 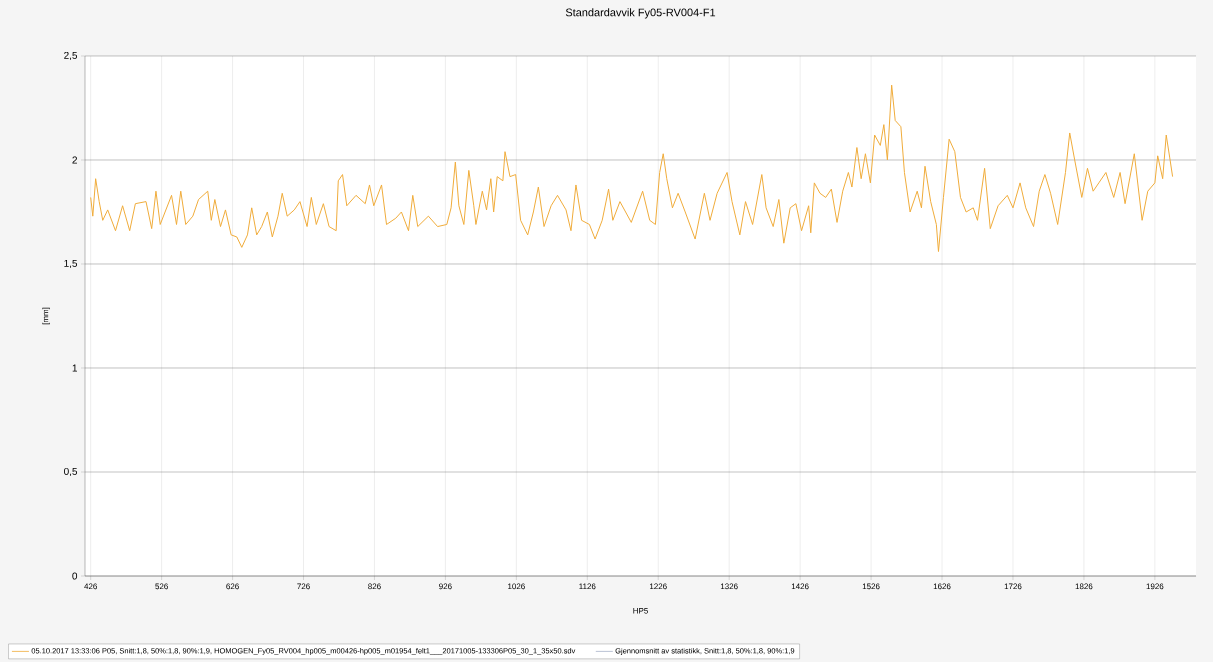 What do you see at coordinates (71, 264) in the screenshot?
I see `y-tick-label: 1,5` at bounding box center [71, 264].